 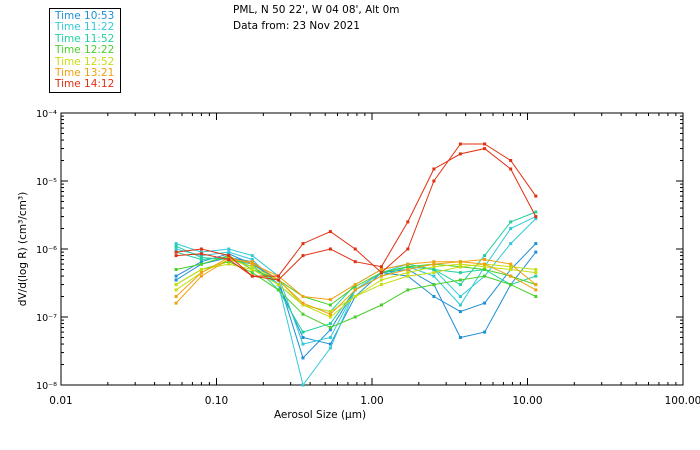 What do you see at coordinates (682, 401) in the screenshot?
I see `x-tick-label: 100.00` at bounding box center [682, 401].